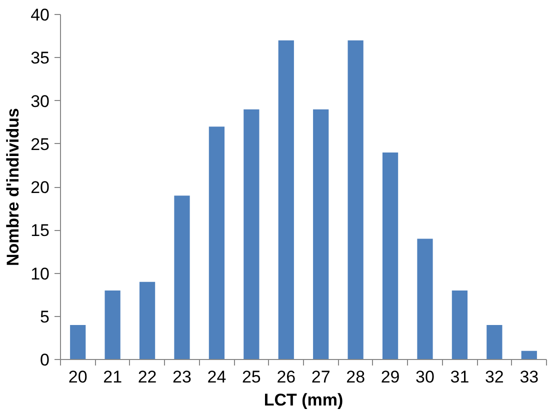 This screenshot has height=416, width=560. What do you see at coordinates (320, 377) in the screenshot?
I see `x-tick-label: 27` at bounding box center [320, 377].